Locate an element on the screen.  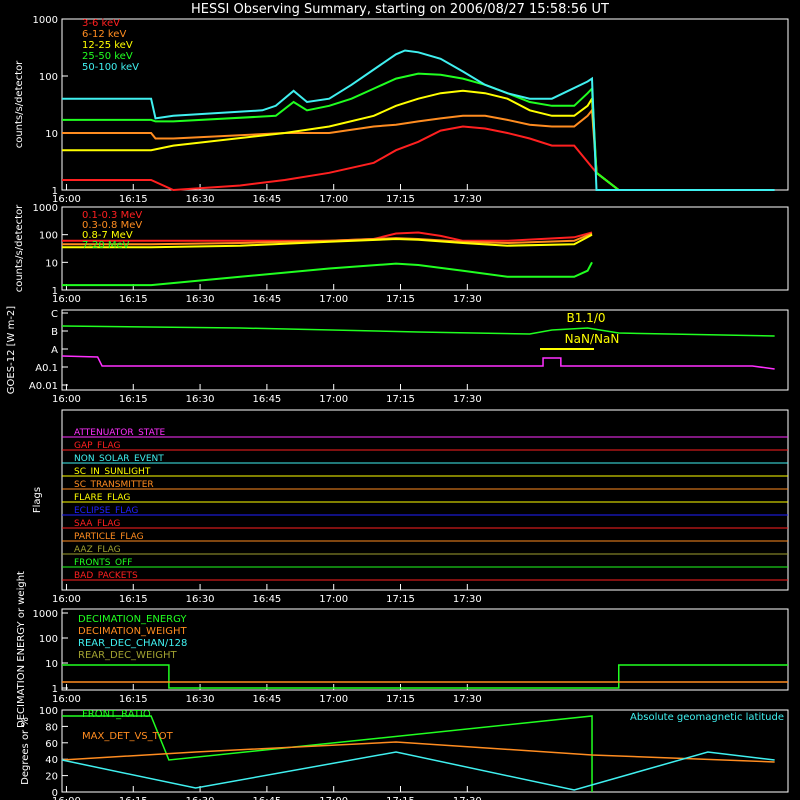
panel2-legend-item: 7-20 MeV is located at coordinates (106, 245).